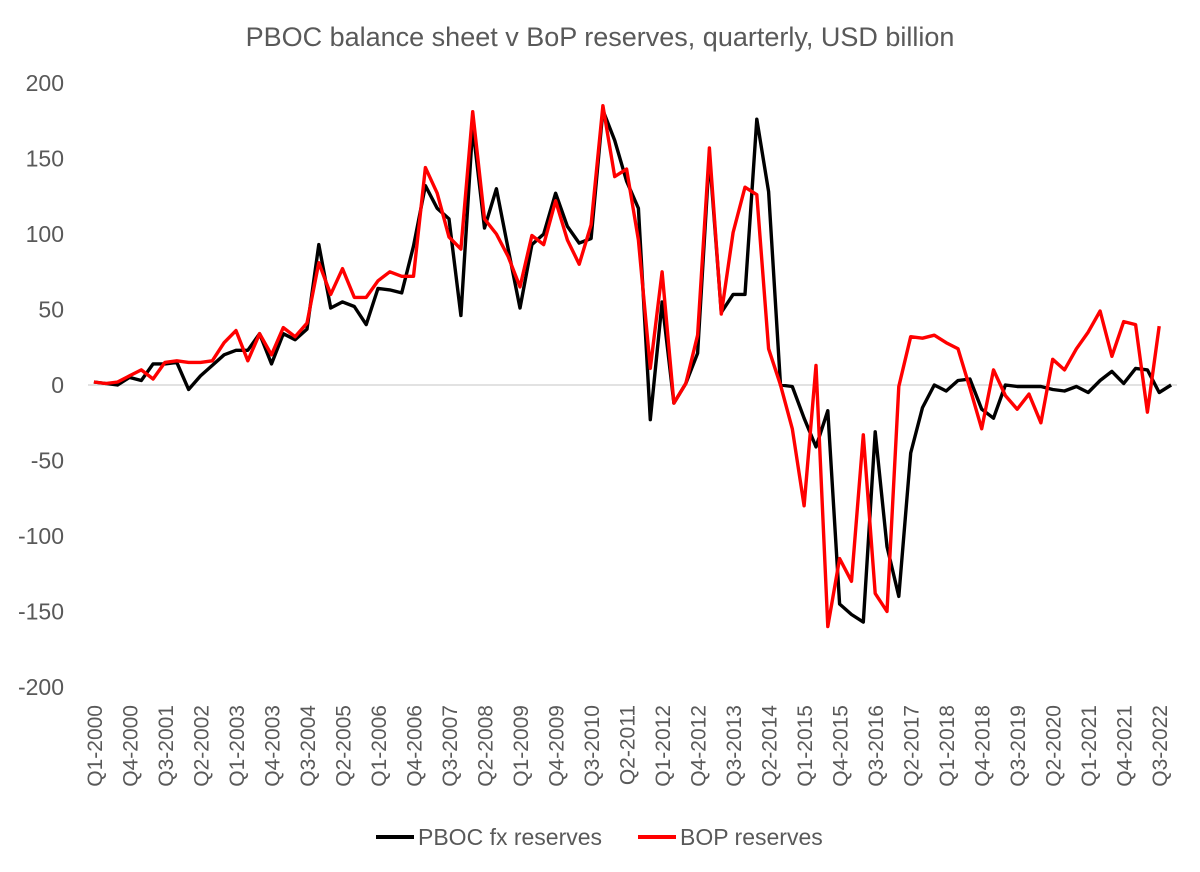  I want to click on x-tick-label: Q1-2012, so click(663, 746).